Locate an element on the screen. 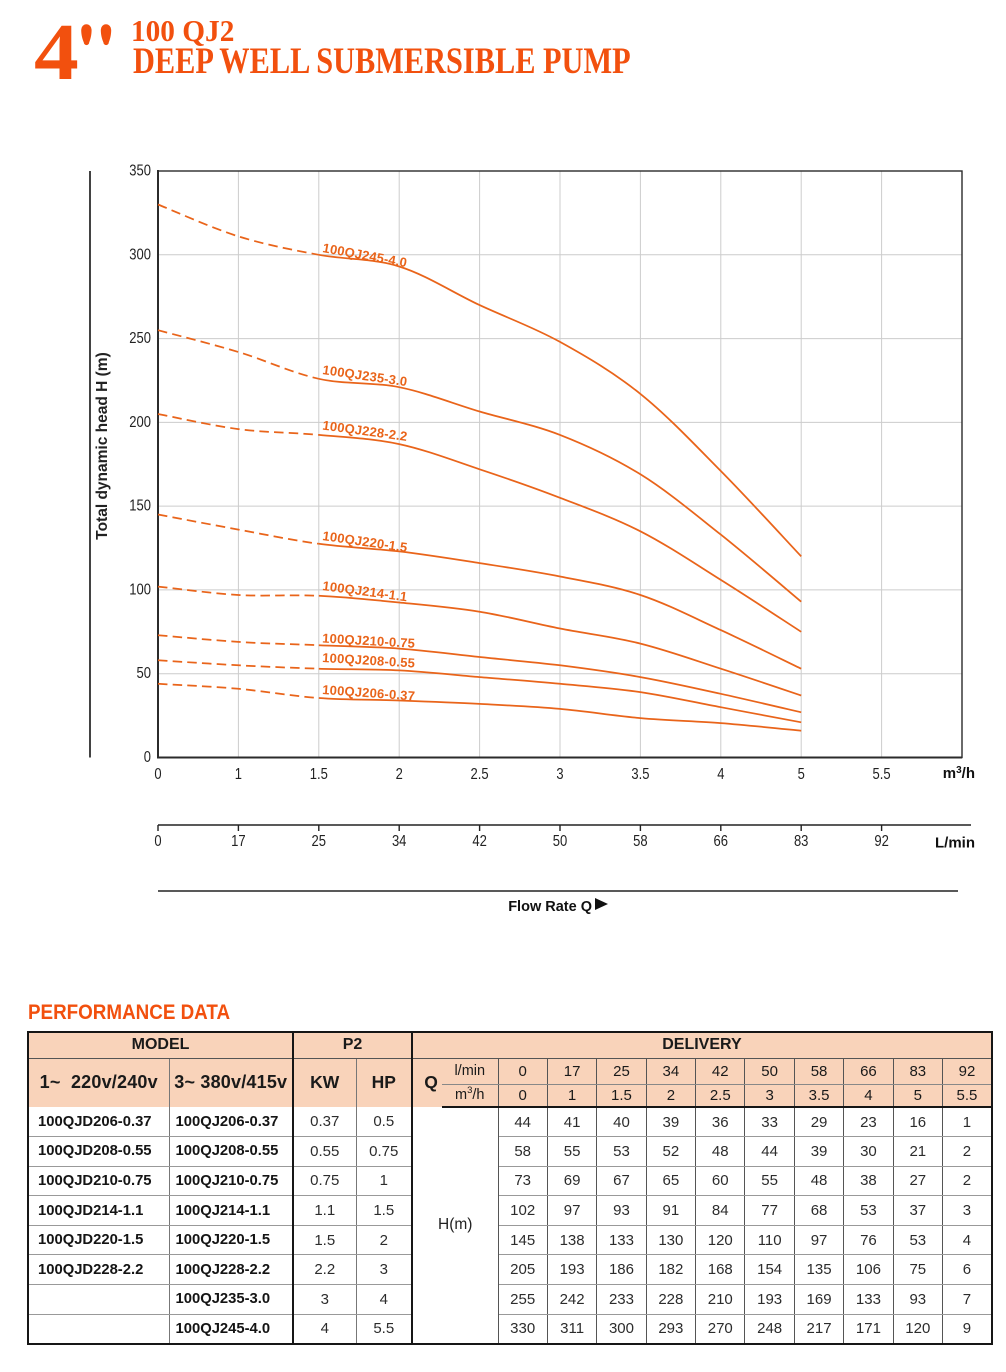 Image resolution: width=1006 pixels, height=1372 pixels. svg-text: 42 is located at coordinates (479, 841).